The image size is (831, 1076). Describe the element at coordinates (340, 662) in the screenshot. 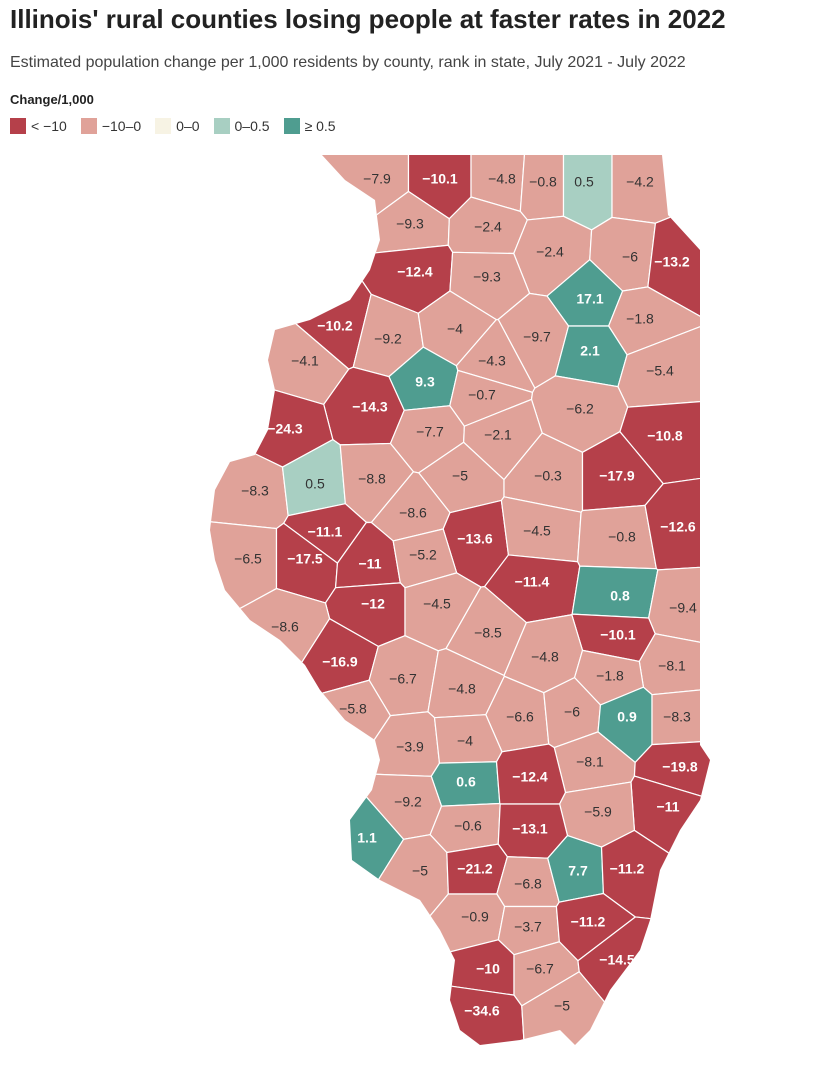

I see `county-label: −16.9` at that location.